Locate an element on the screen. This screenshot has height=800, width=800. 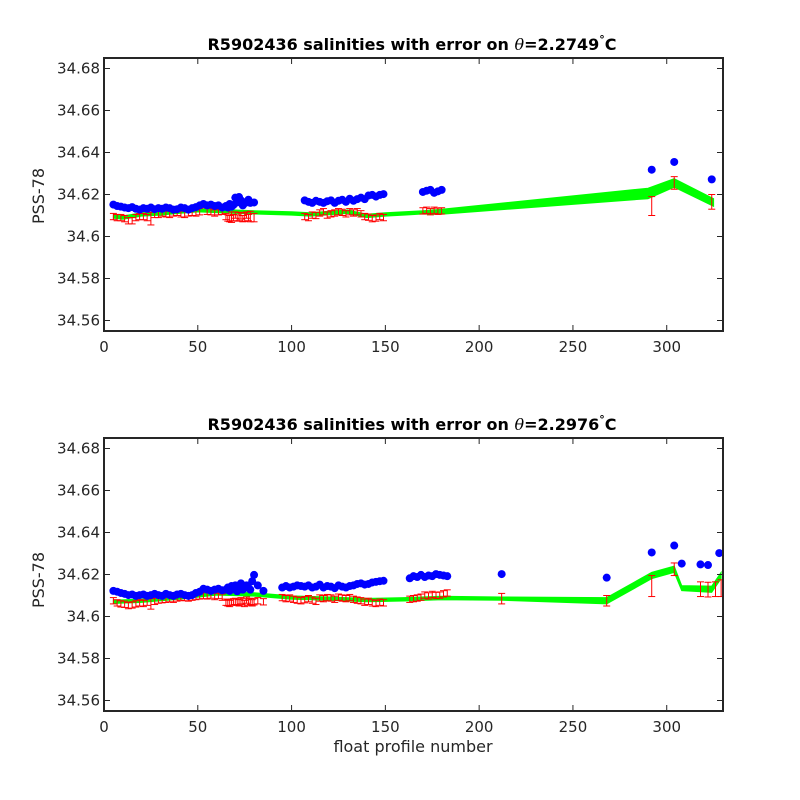
bottom-x-tick-label: 150 is located at coordinates (385, 727).